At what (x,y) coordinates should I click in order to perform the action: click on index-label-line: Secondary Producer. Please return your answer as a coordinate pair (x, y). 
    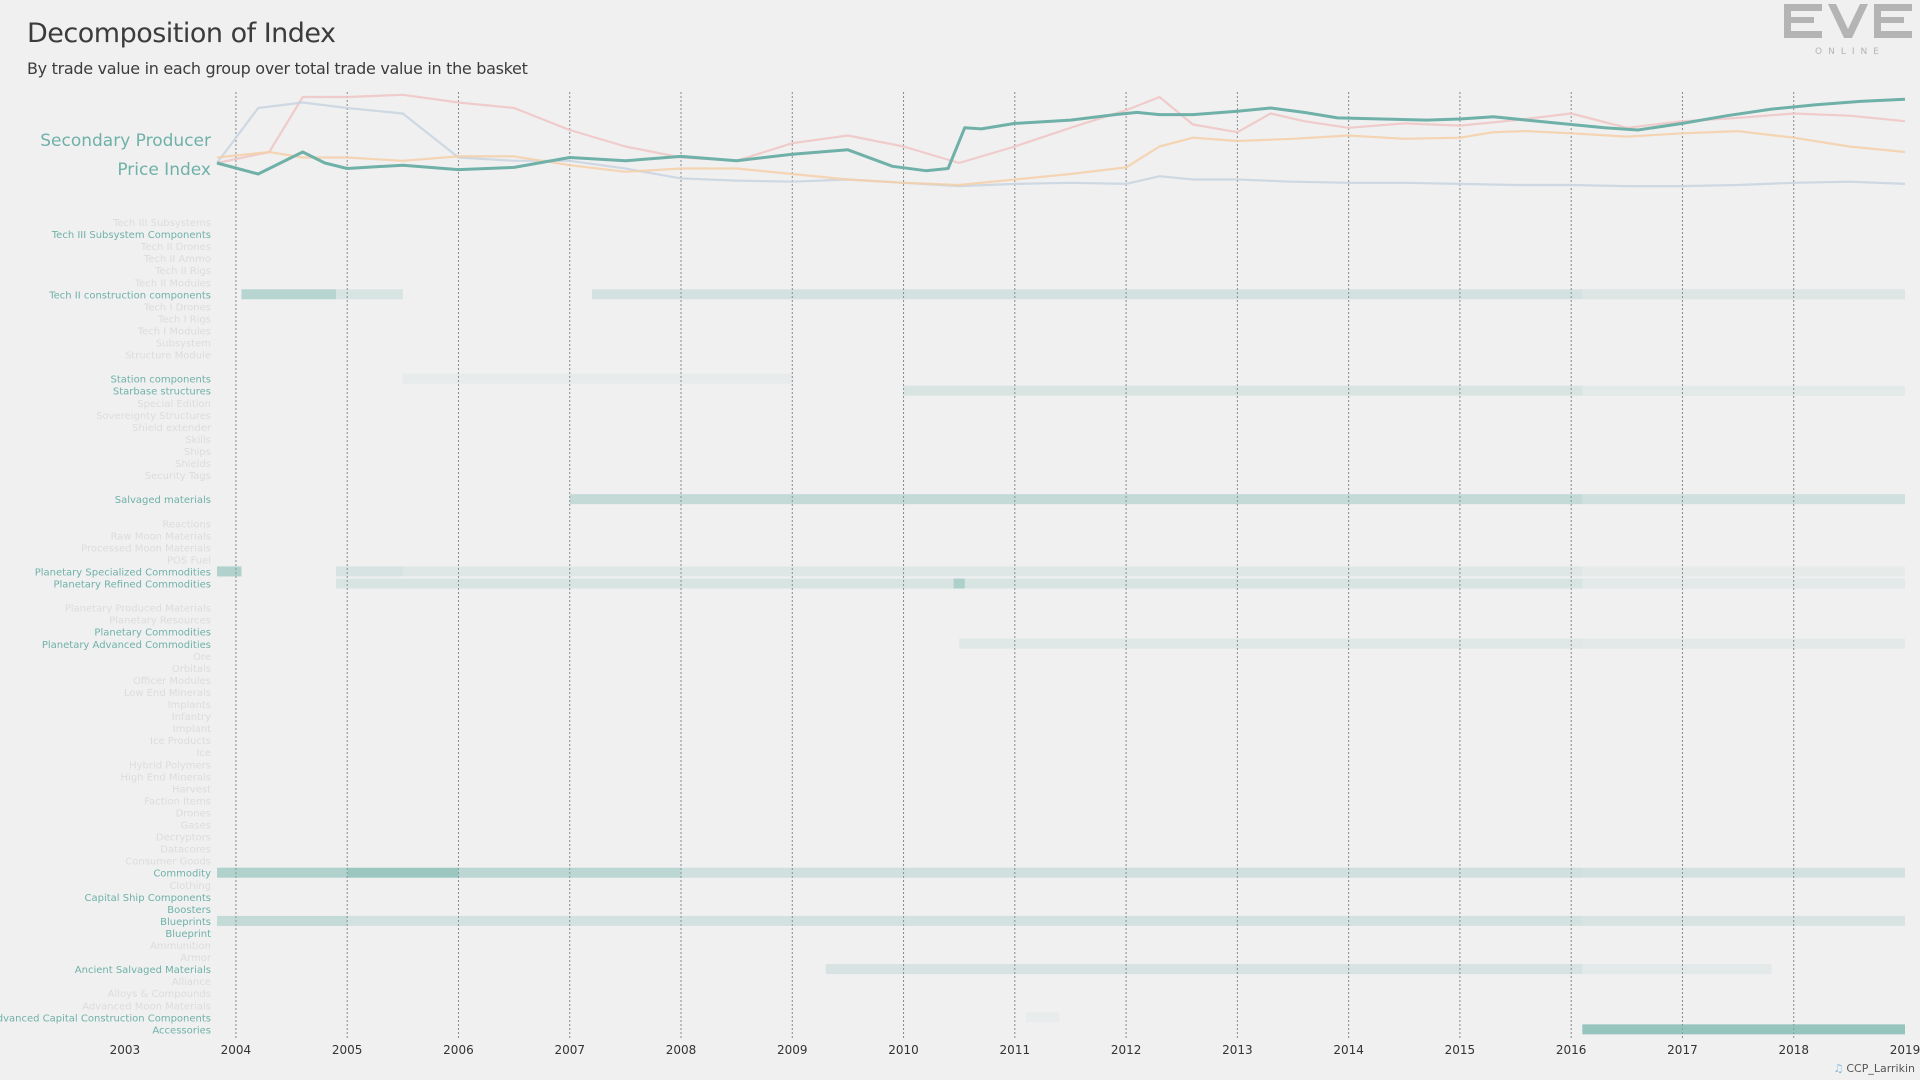
    Looking at the image, I should click on (125, 141).